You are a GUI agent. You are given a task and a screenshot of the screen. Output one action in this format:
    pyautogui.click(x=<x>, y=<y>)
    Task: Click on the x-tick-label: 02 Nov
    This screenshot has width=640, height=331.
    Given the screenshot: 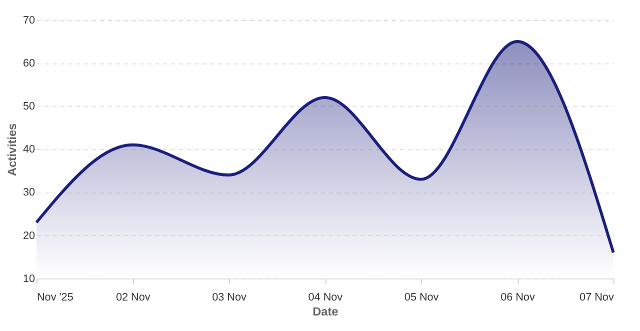 What is the action you would take?
    pyautogui.click(x=133, y=298)
    